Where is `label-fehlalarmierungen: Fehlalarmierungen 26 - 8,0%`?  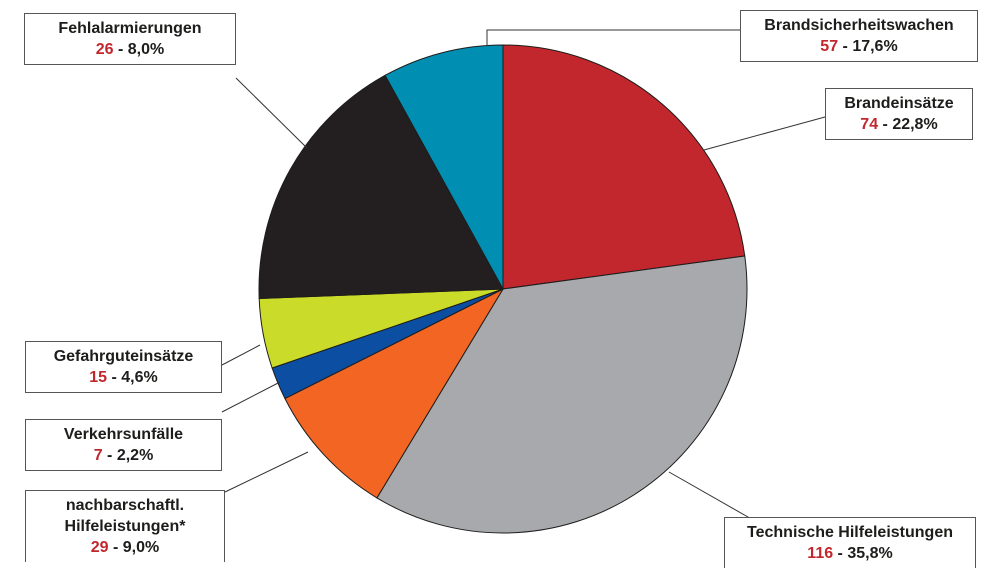
label-fehlalarmierungen: Fehlalarmierungen 26 - 8,0% is located at coordinates (130, 39).